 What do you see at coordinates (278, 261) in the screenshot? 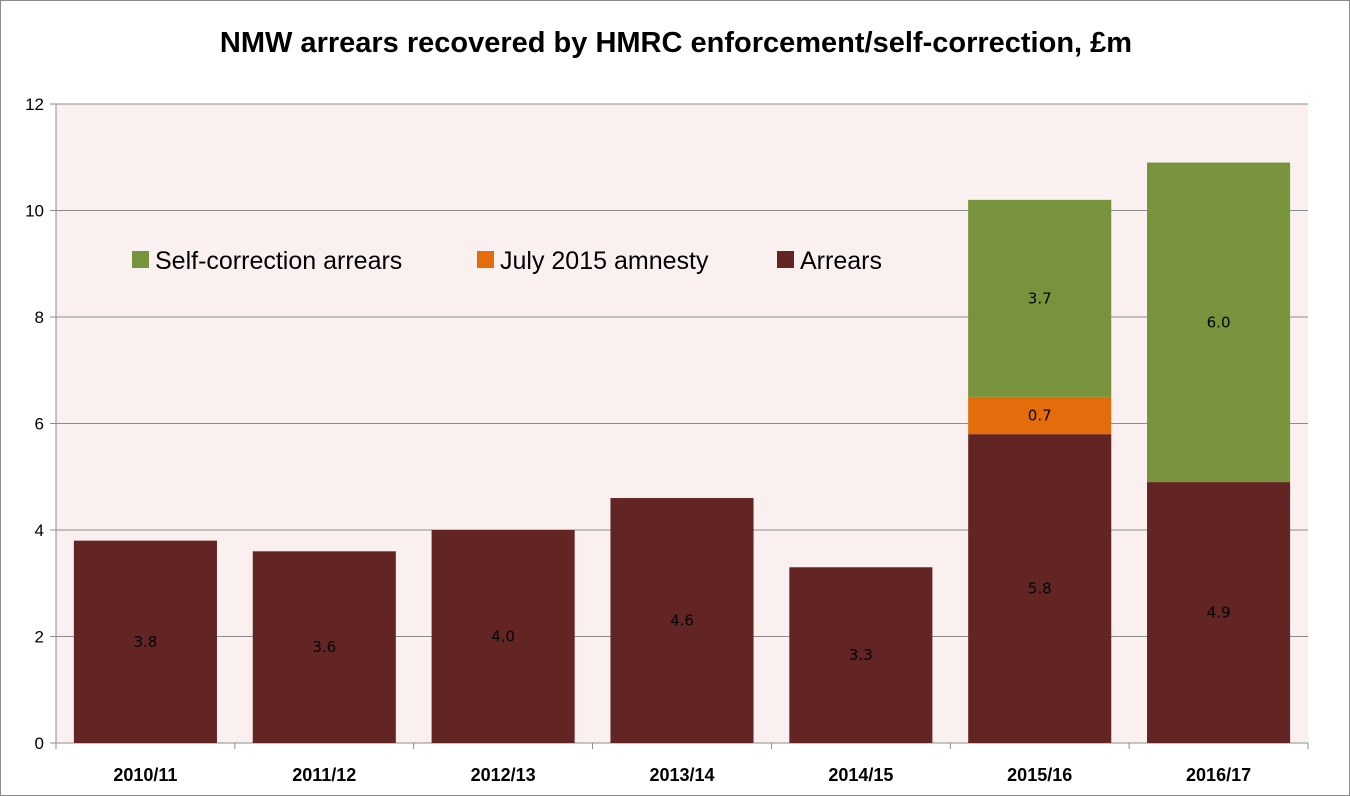
I see `legend-label-self-correction-arrears: Self-correction arrears` at bounding box center [278, 261].